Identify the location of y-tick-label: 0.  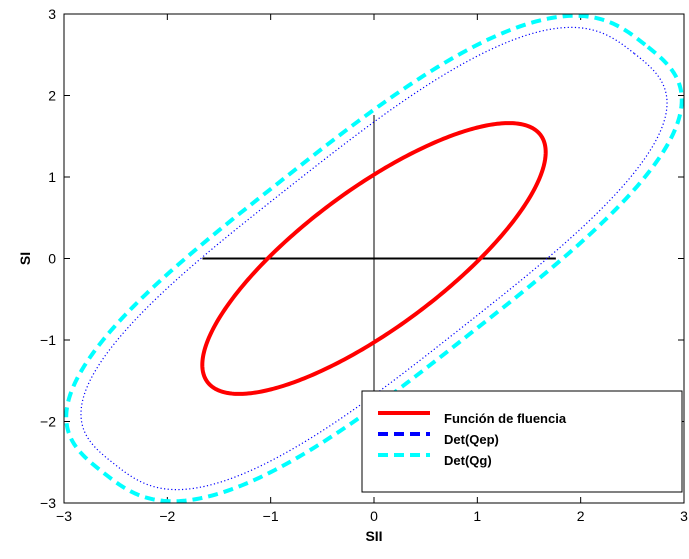
(52, 259).